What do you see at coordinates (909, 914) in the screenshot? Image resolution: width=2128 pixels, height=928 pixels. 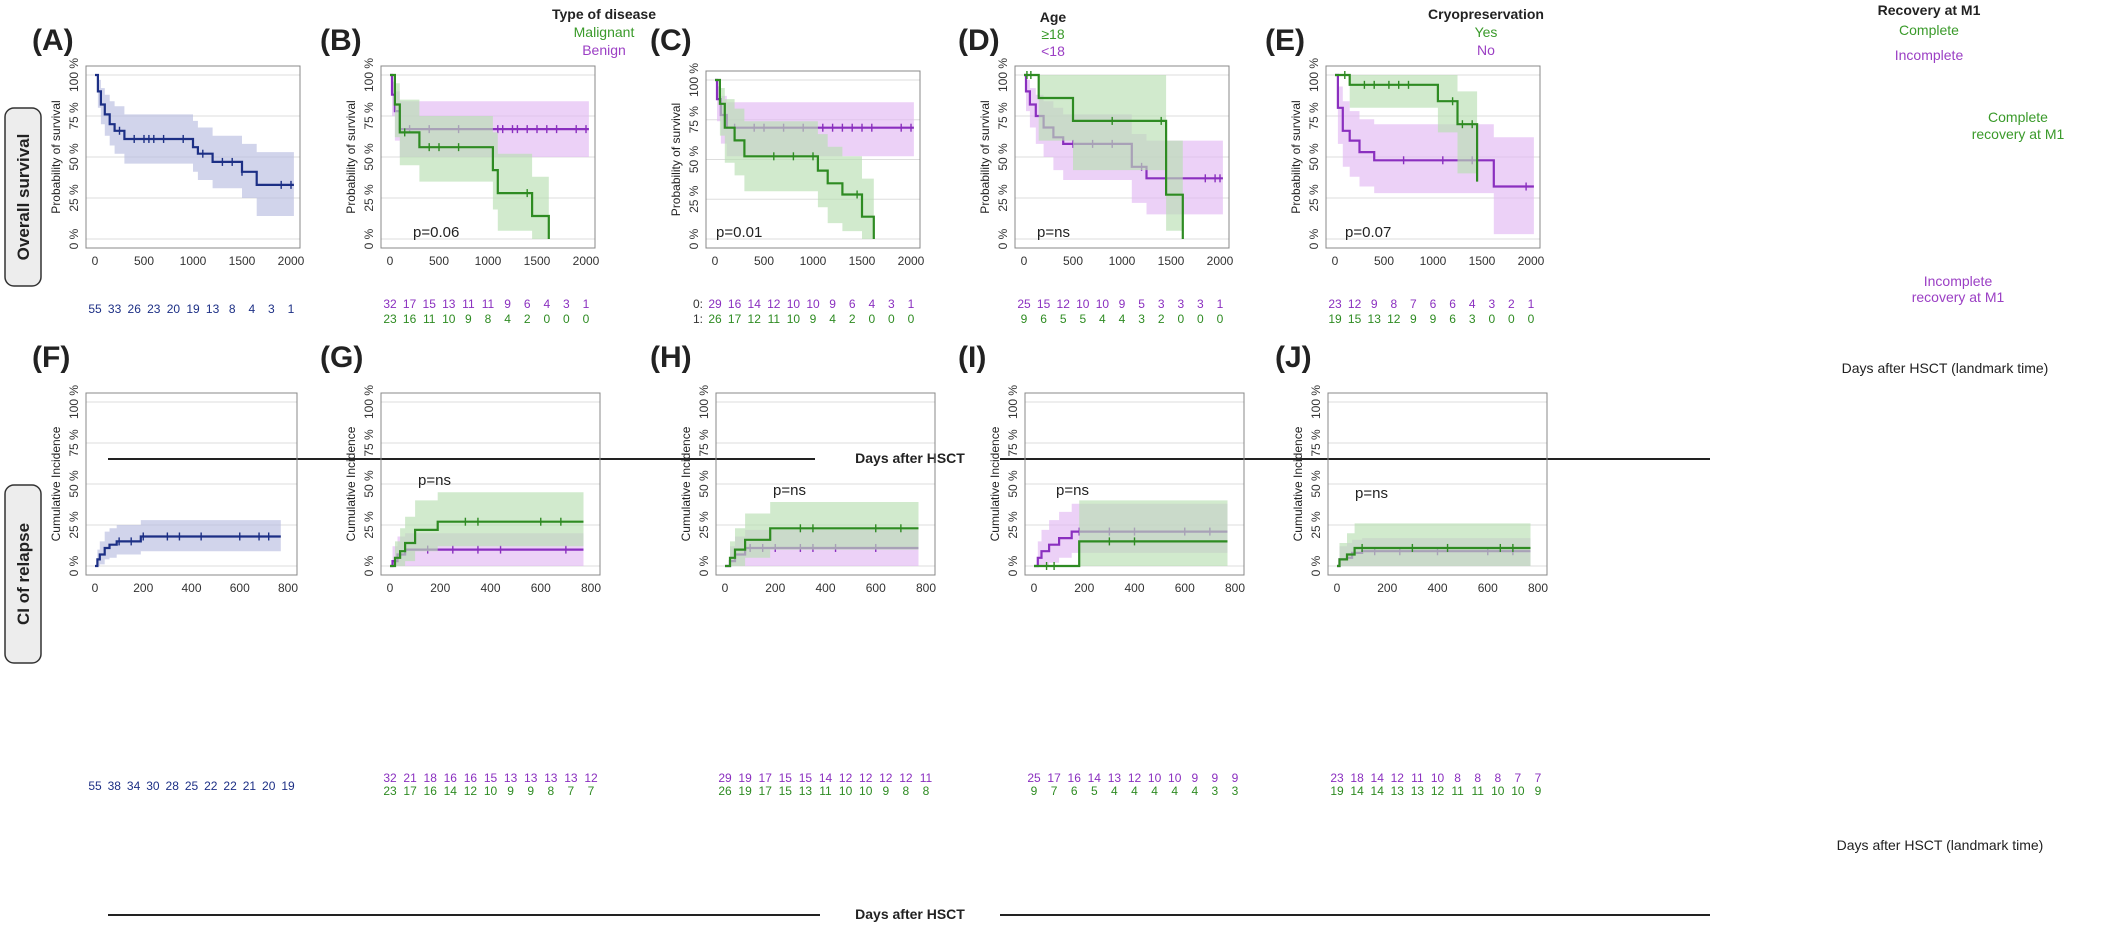 I see `bottom-divider: Days after HSCT` at bounding box center [909, 914].